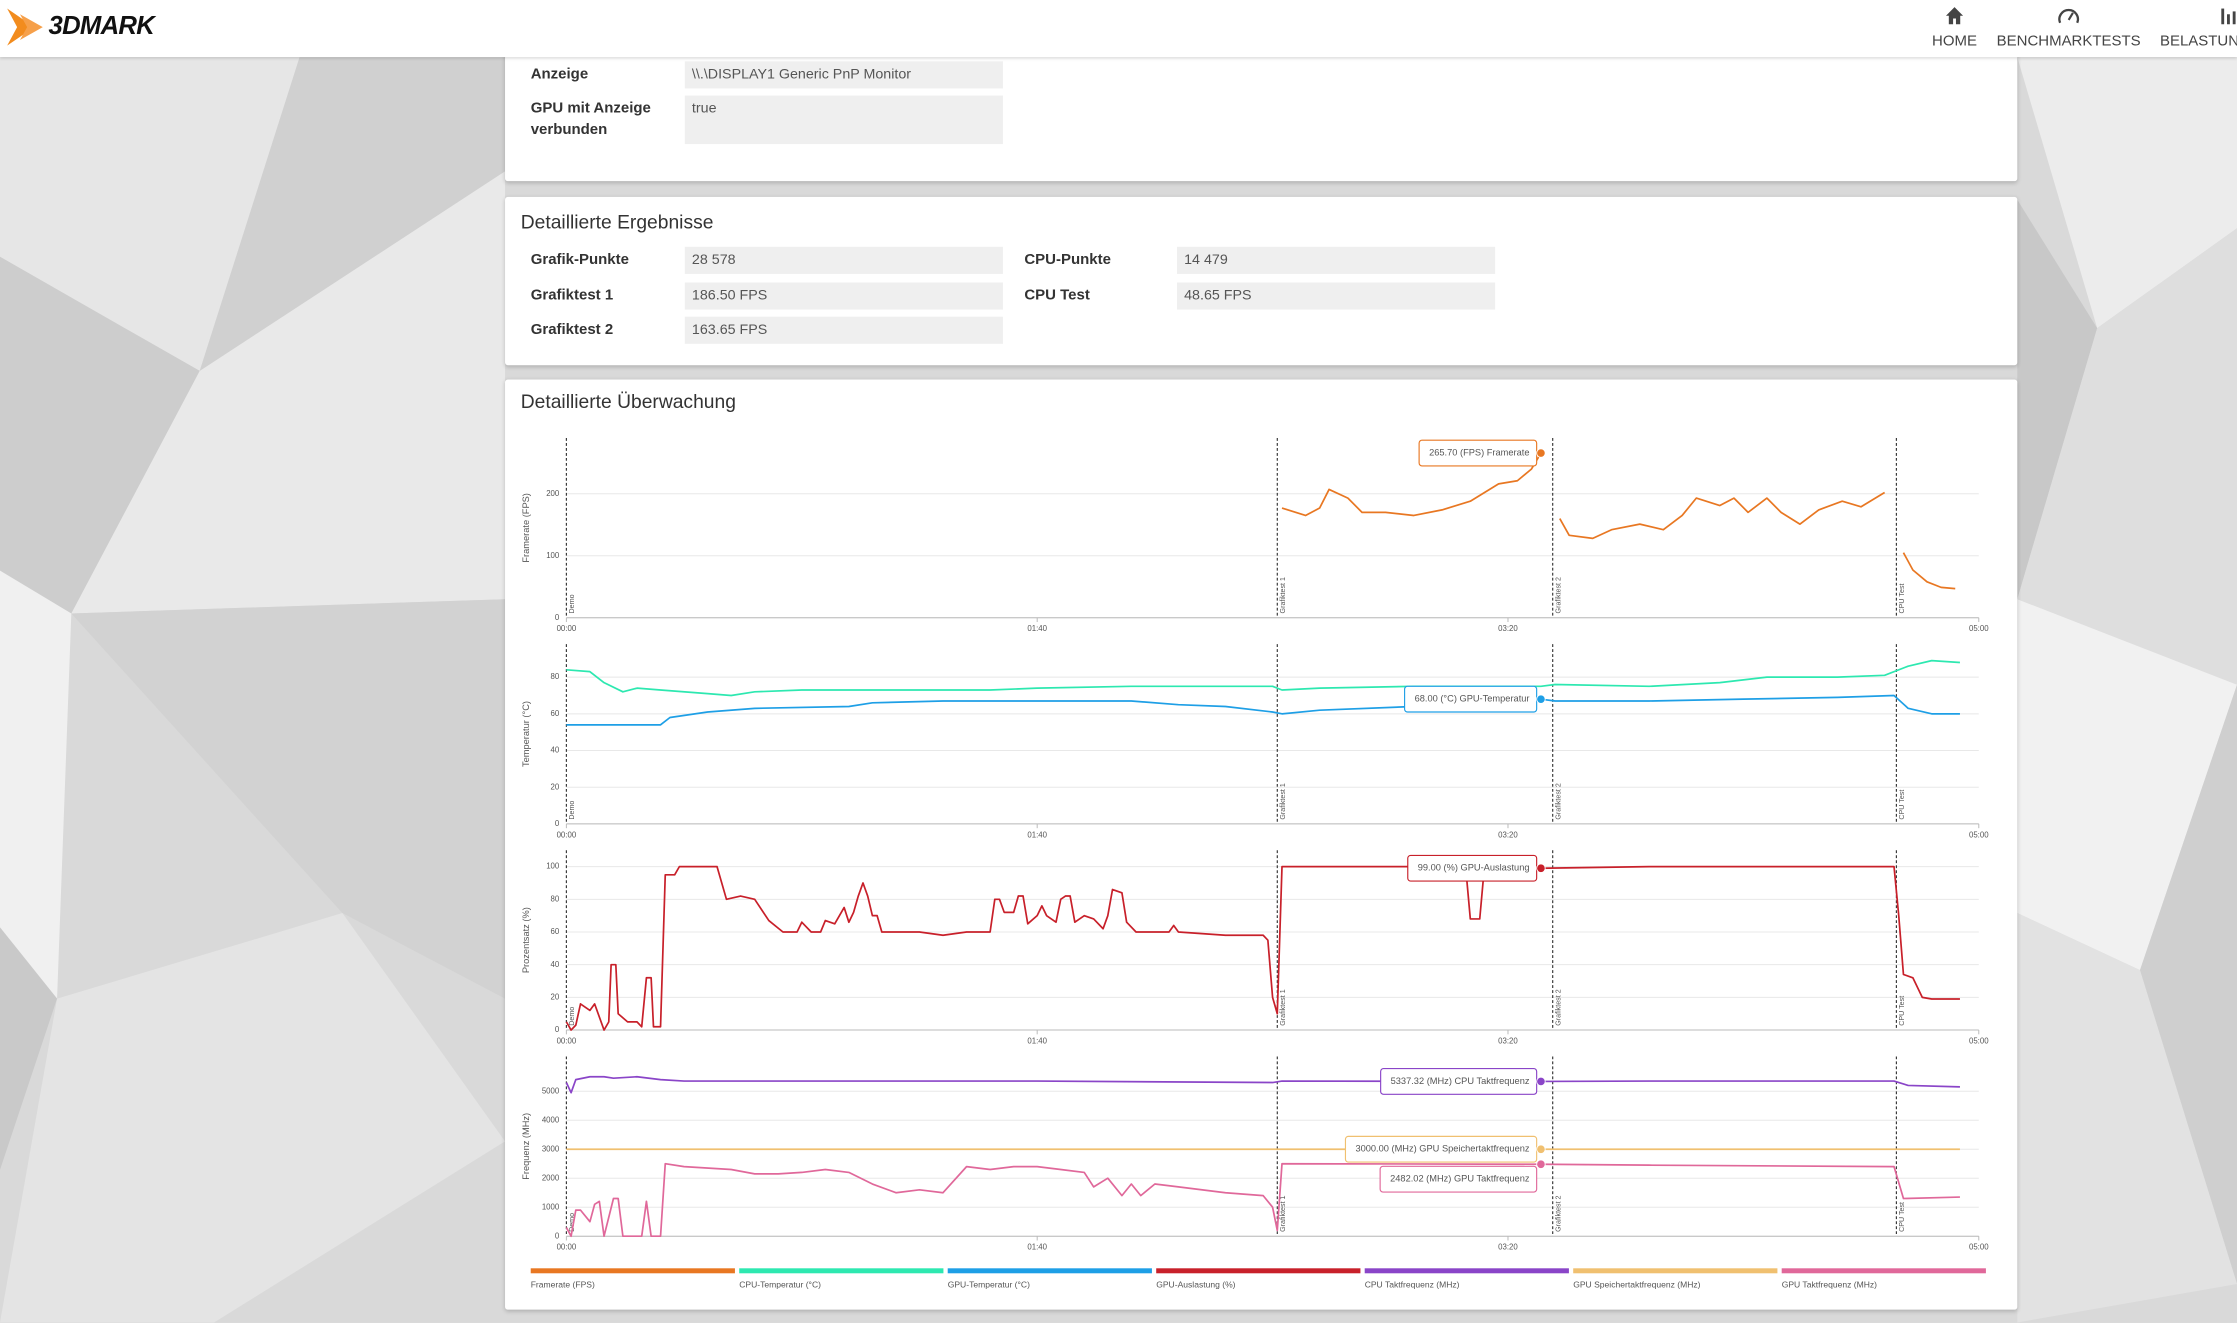  Describe the element at coordinates (1336, 260) in the screenshot. I see `result-value: 14 479` at that location.